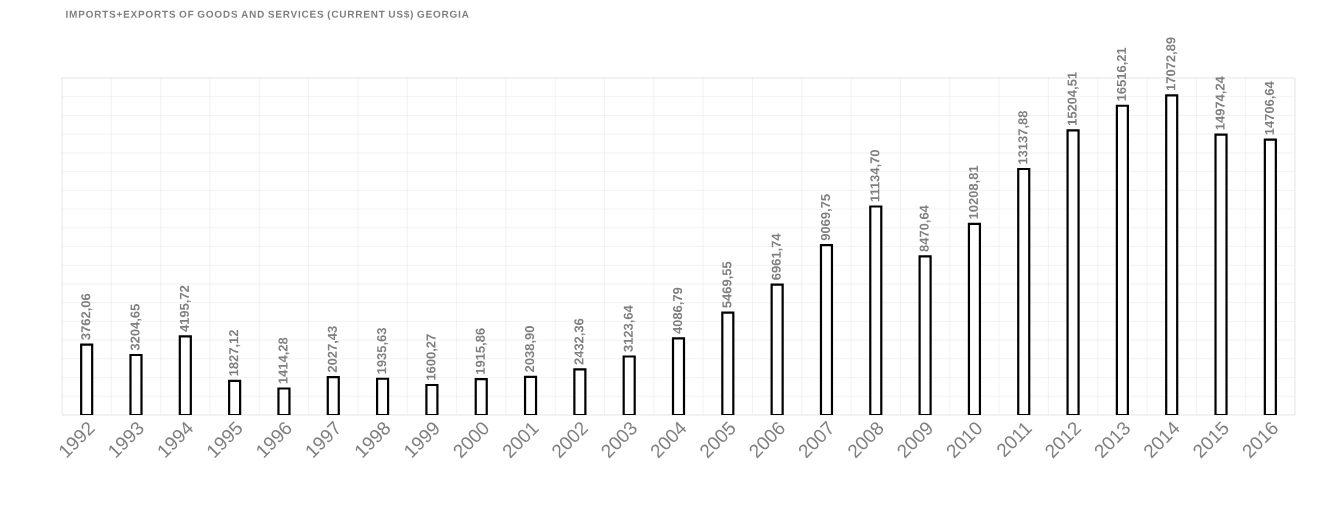  What do you see at coordinates (383, 350) in the screenshot?
I see `data-label: 1935,63` at bounding box center [383, 350].